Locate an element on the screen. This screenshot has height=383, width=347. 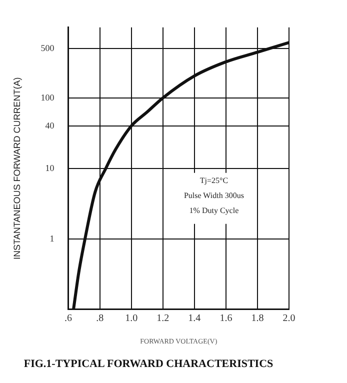
annotation: Pulse Width 300us is located at coordinates (214, 195).